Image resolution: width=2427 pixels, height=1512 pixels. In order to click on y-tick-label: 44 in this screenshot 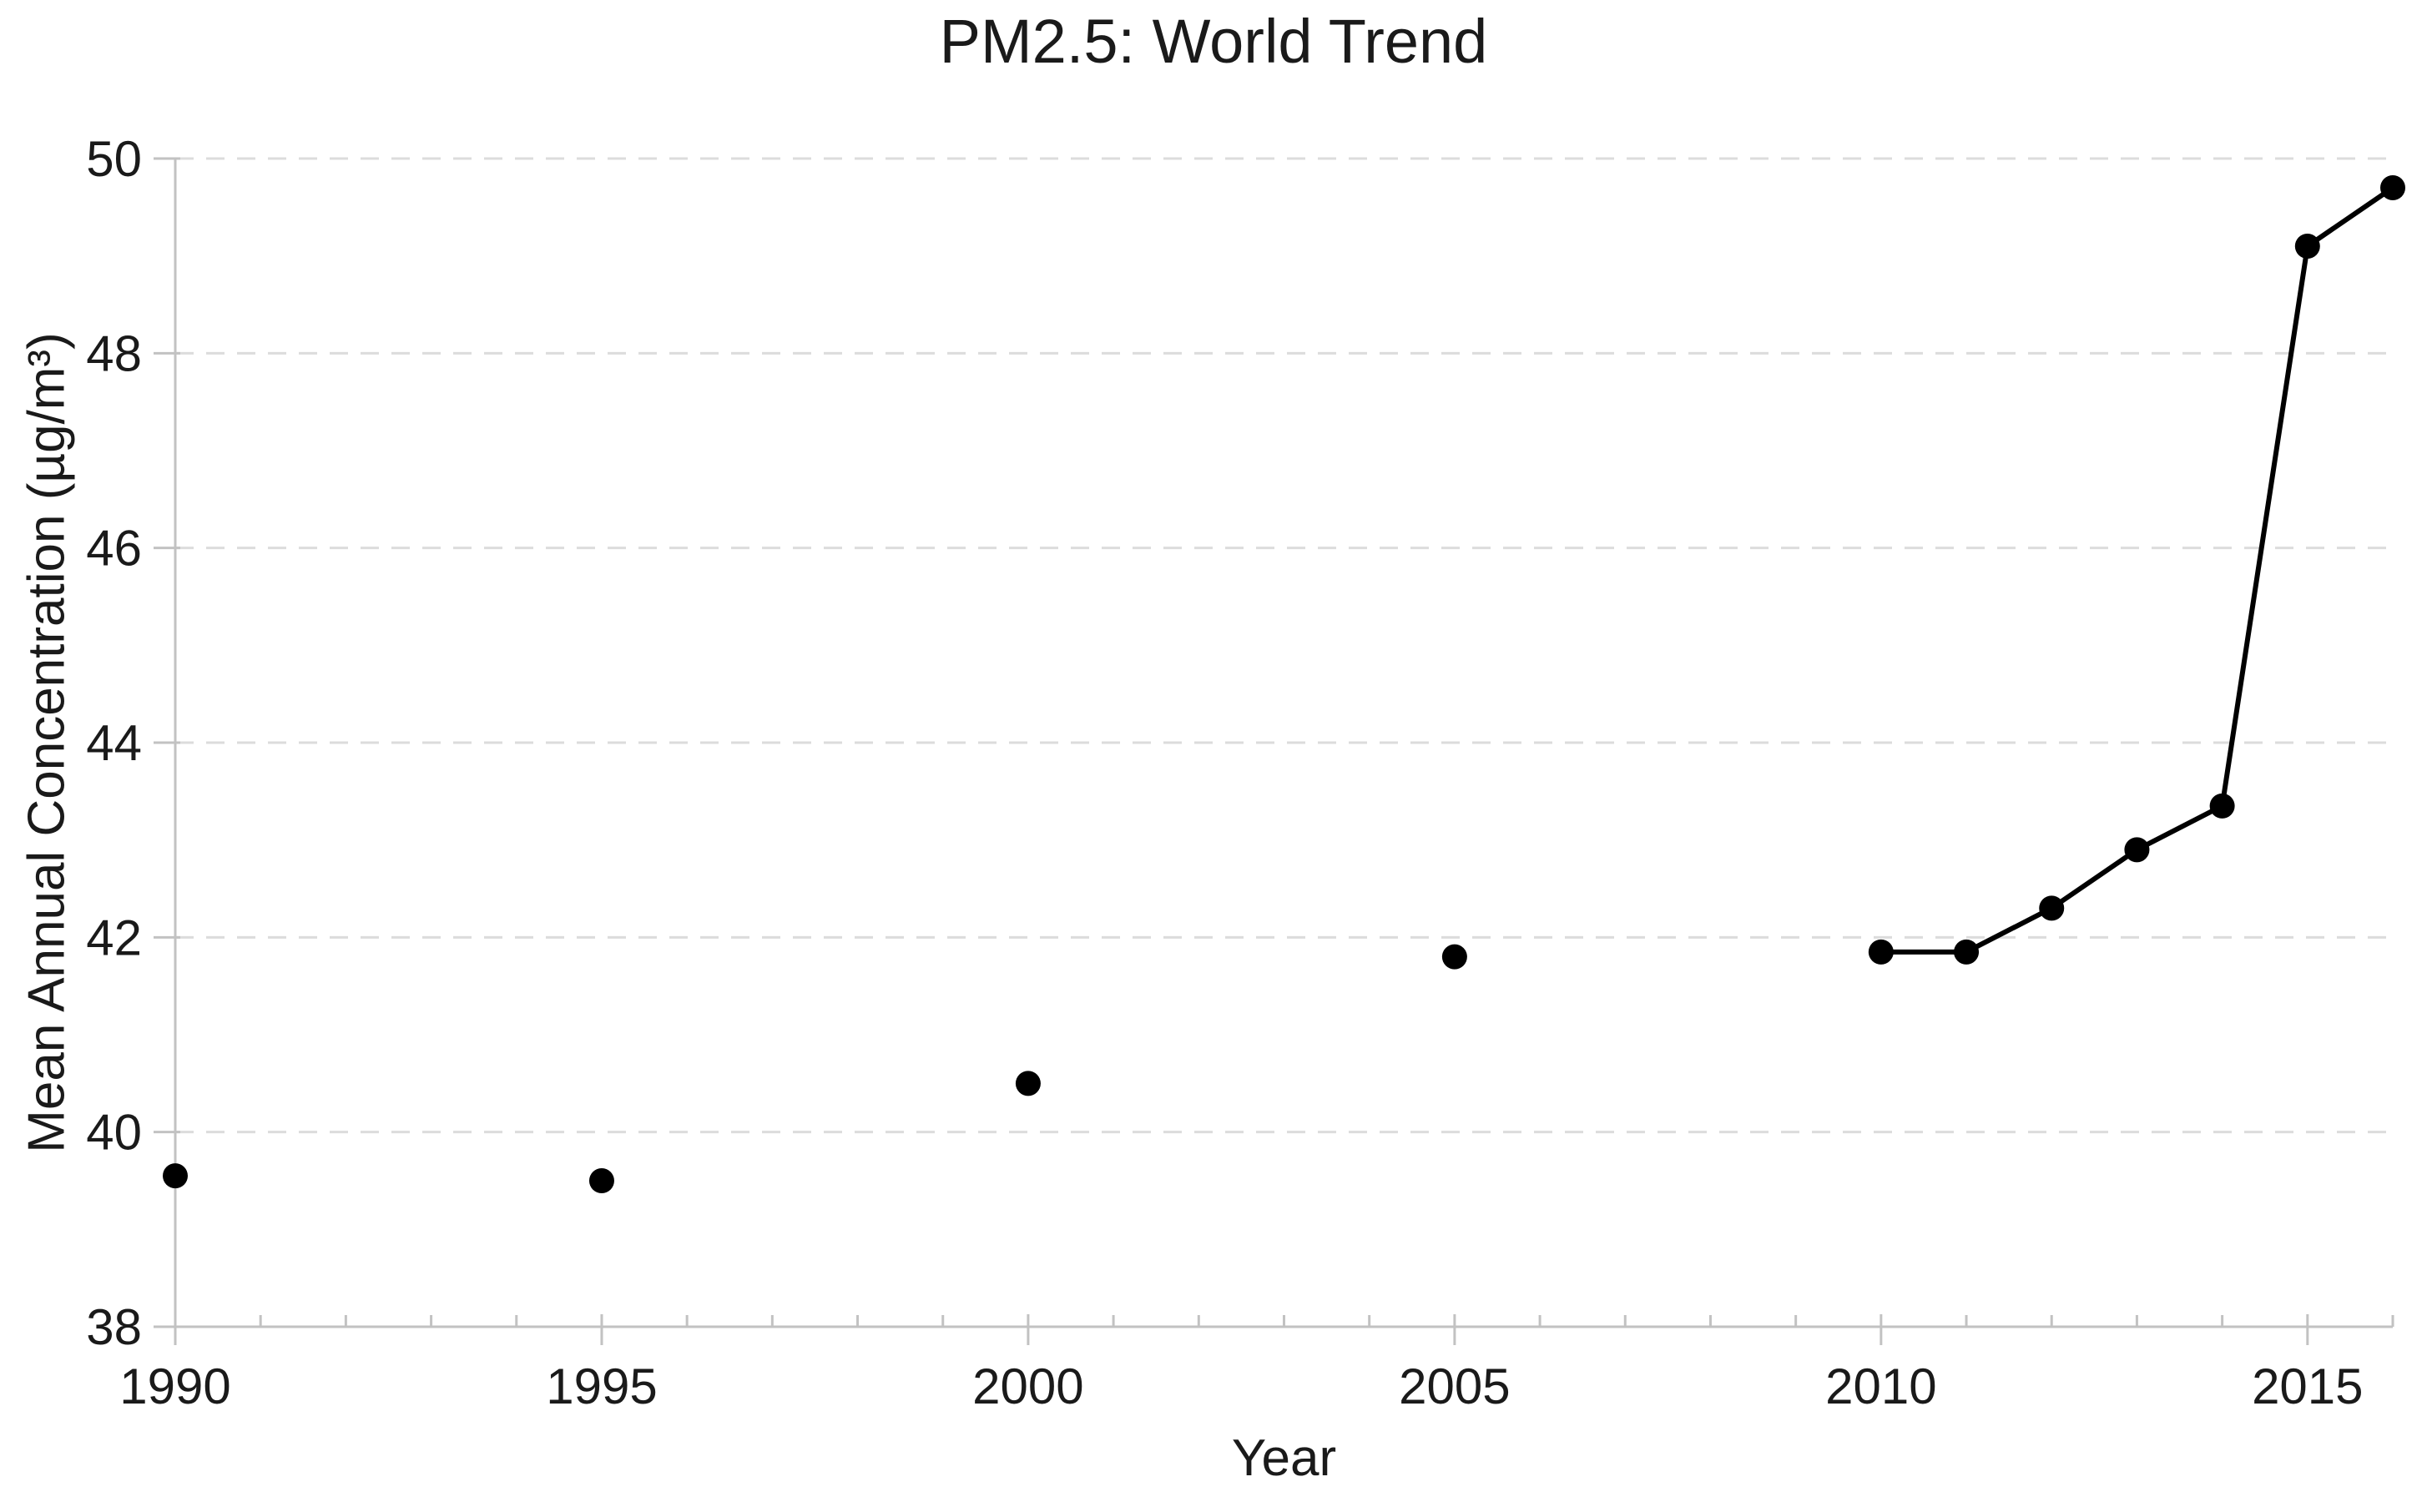, I will do `click(114, 743)`.